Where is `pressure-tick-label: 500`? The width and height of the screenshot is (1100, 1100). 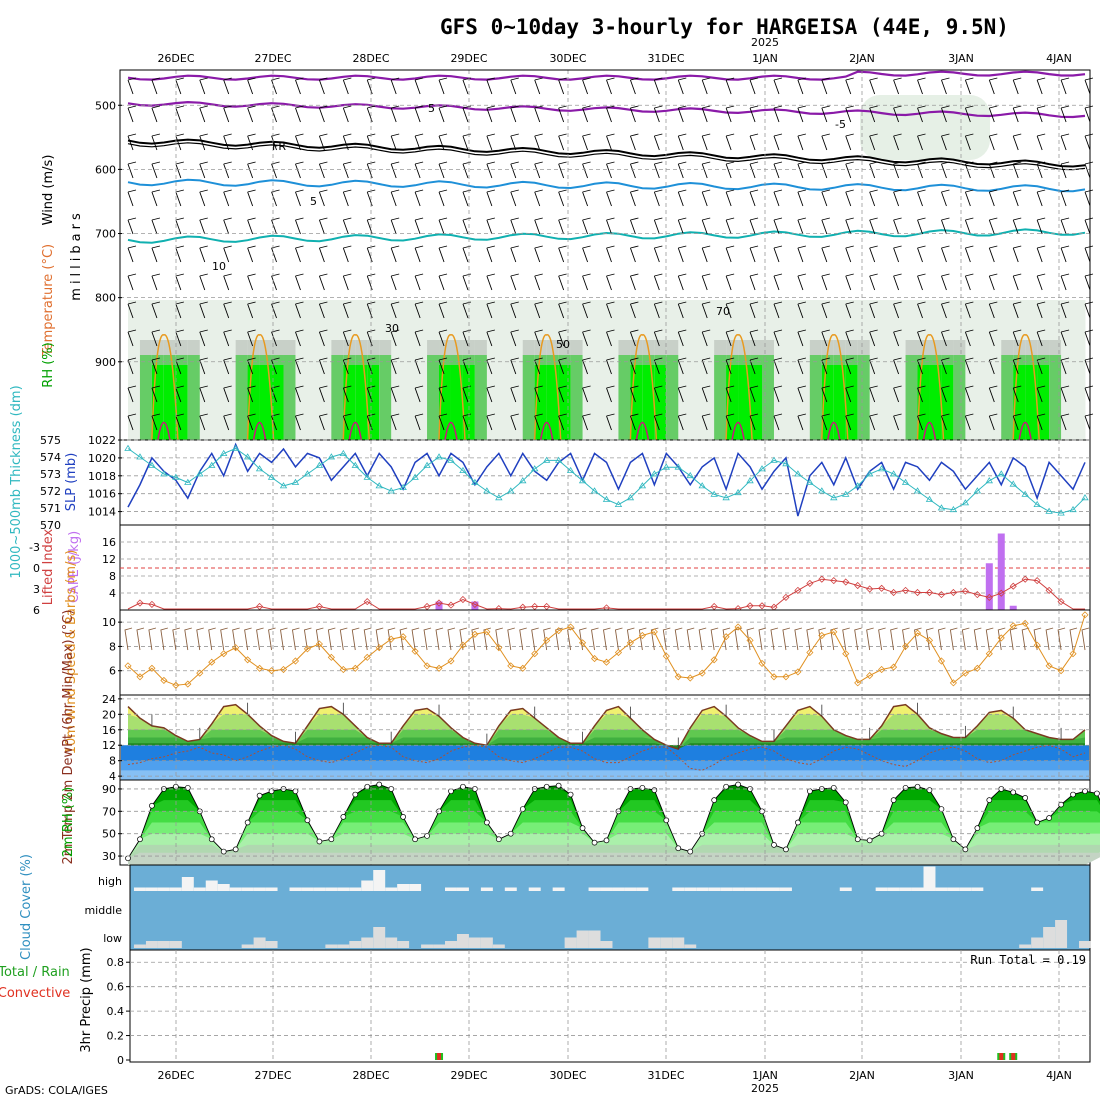
pressure-tick-label: 500 is located at coordinates (105, 105).